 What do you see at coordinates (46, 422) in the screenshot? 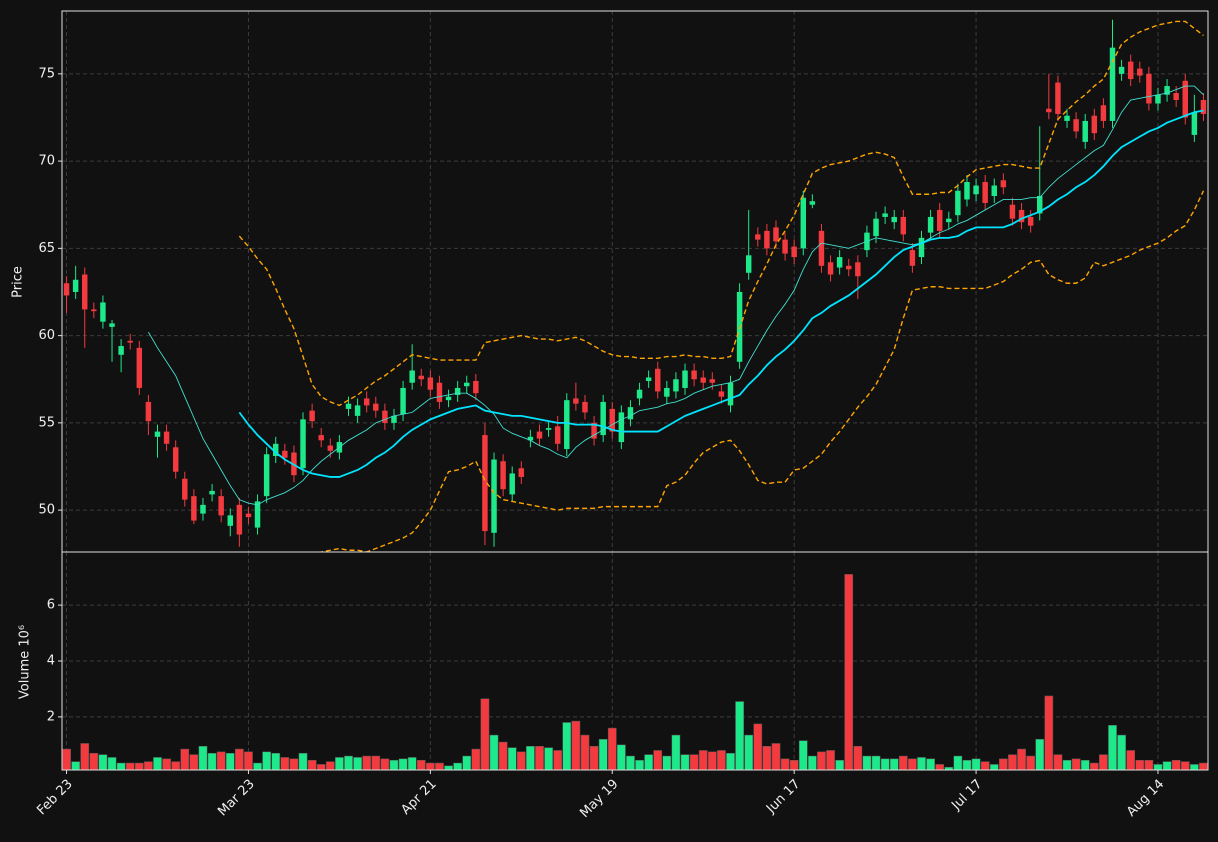
I see `y-tick-label: 55` at bounding box center [46, 422].